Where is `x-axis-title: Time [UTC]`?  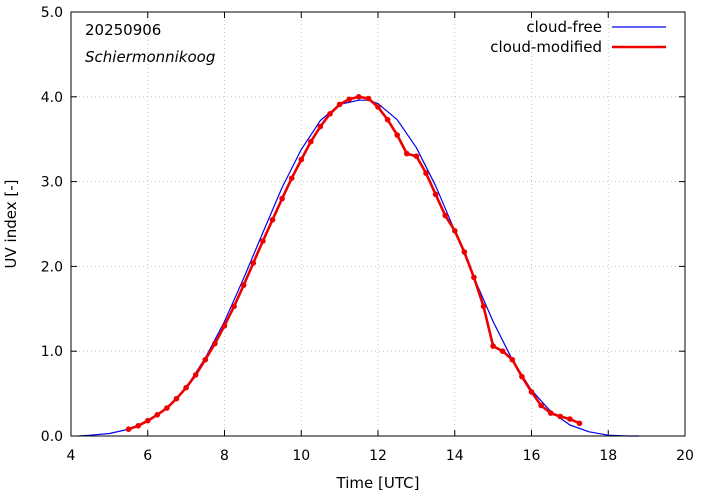
x-axis-title: Time [UTC] is located at coordinates (378, 483).